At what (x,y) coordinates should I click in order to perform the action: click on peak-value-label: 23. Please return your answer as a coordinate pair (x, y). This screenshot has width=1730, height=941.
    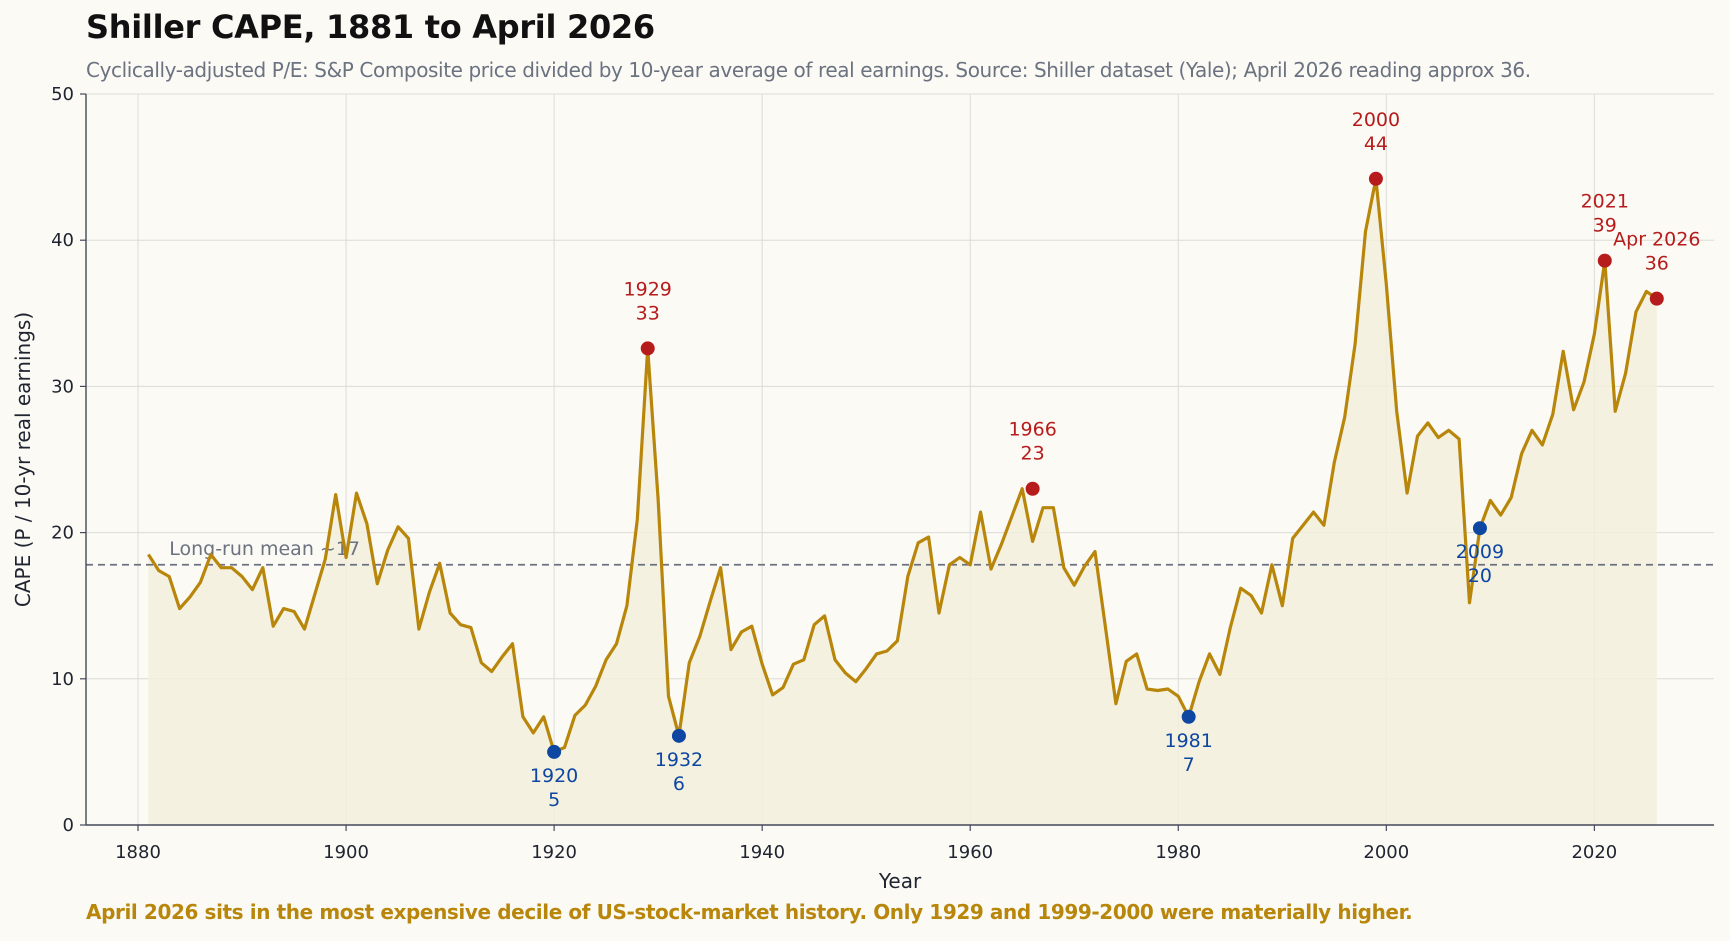
    Looking at the image, I should click on (1033, 454).